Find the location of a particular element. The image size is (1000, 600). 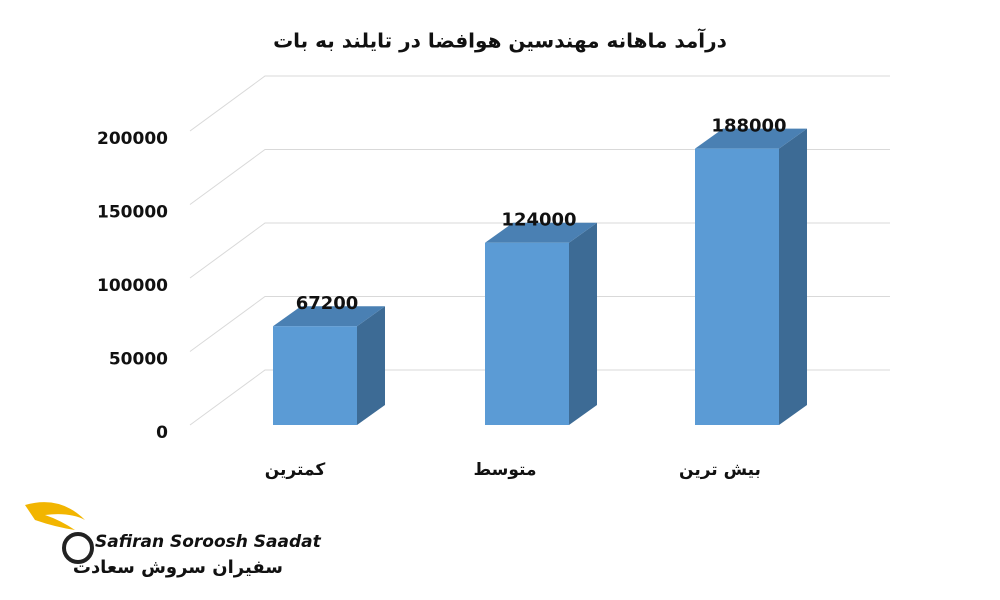

y-tick-label: 100000 is located at coordinates (132, 286).